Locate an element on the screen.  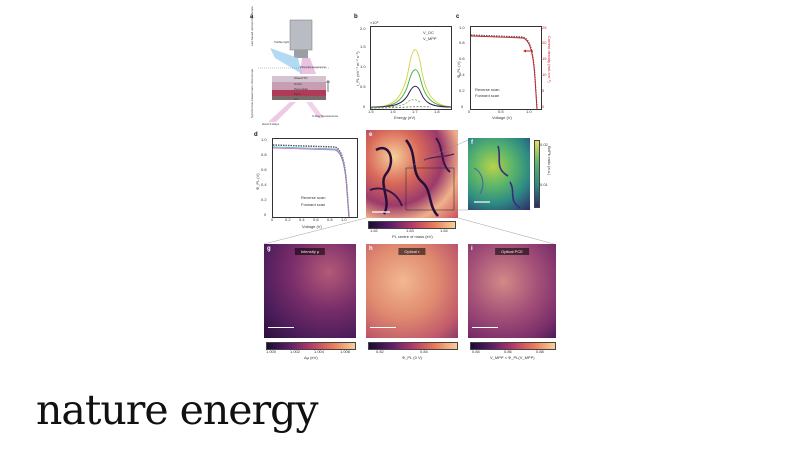
panel-h-label: h is located at coordinates (371, 249).